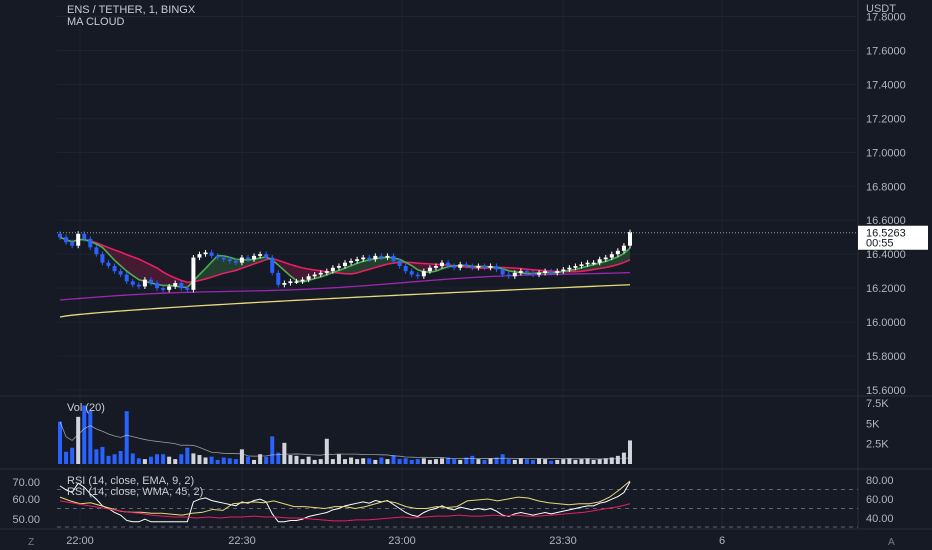 The width and height of the screenshot is (932, 550). What do you see at coordinates (886, 85) in the screenshot?
I see `price-tick-label: 17.4000` at bounding box center [886, 85].